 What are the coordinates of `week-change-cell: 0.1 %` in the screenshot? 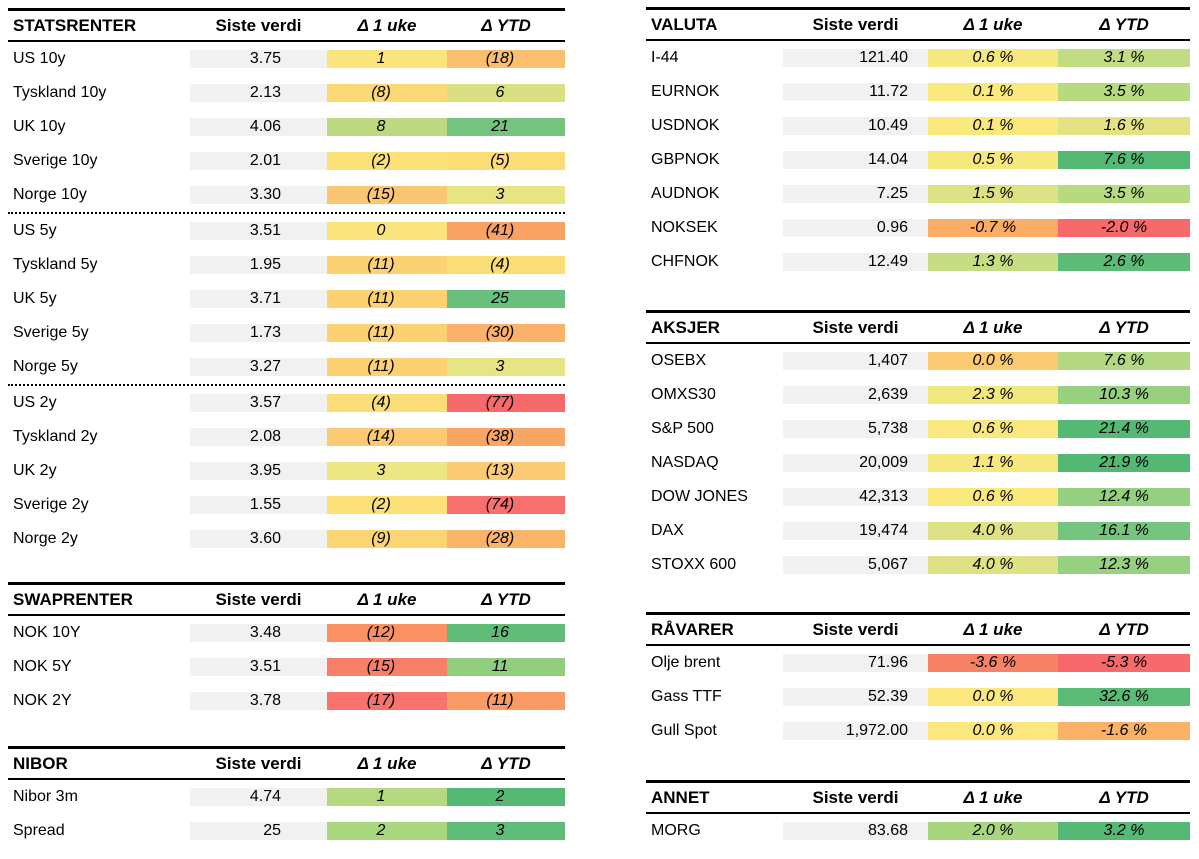 It's located at (993, 126).